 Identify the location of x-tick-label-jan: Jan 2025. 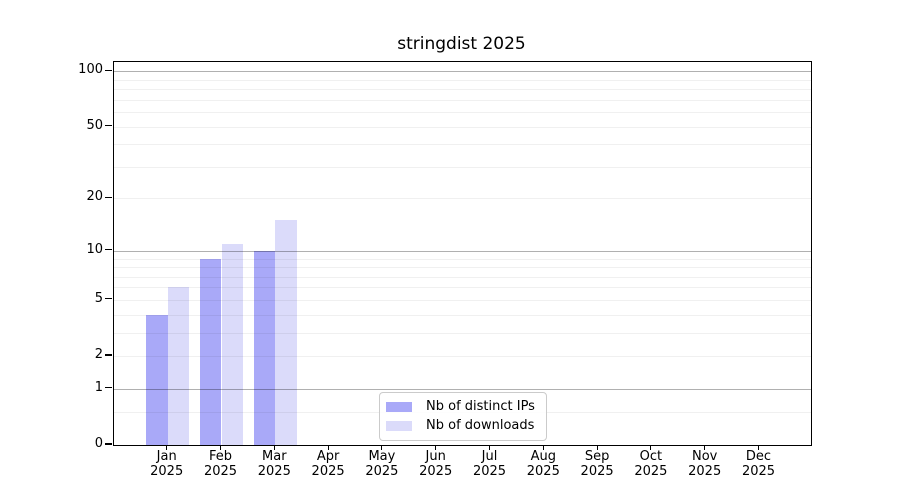
(167, 464).